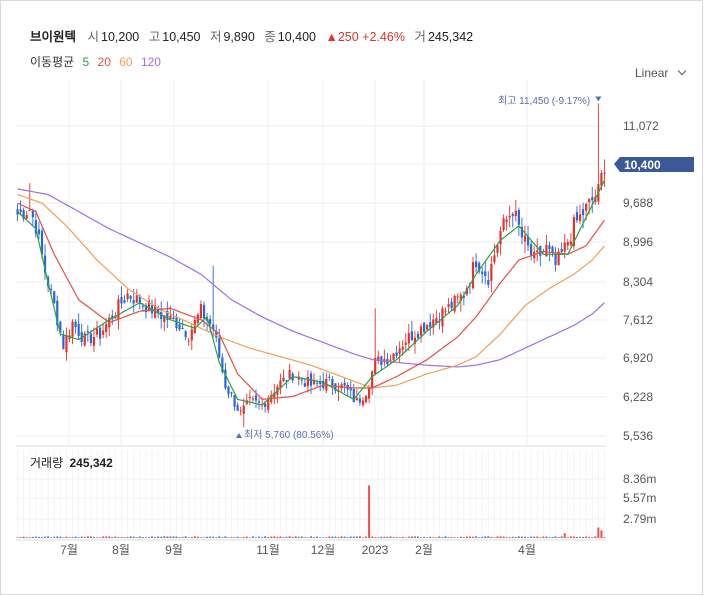  I want to click on ma-60: 60, so click(126, 62).